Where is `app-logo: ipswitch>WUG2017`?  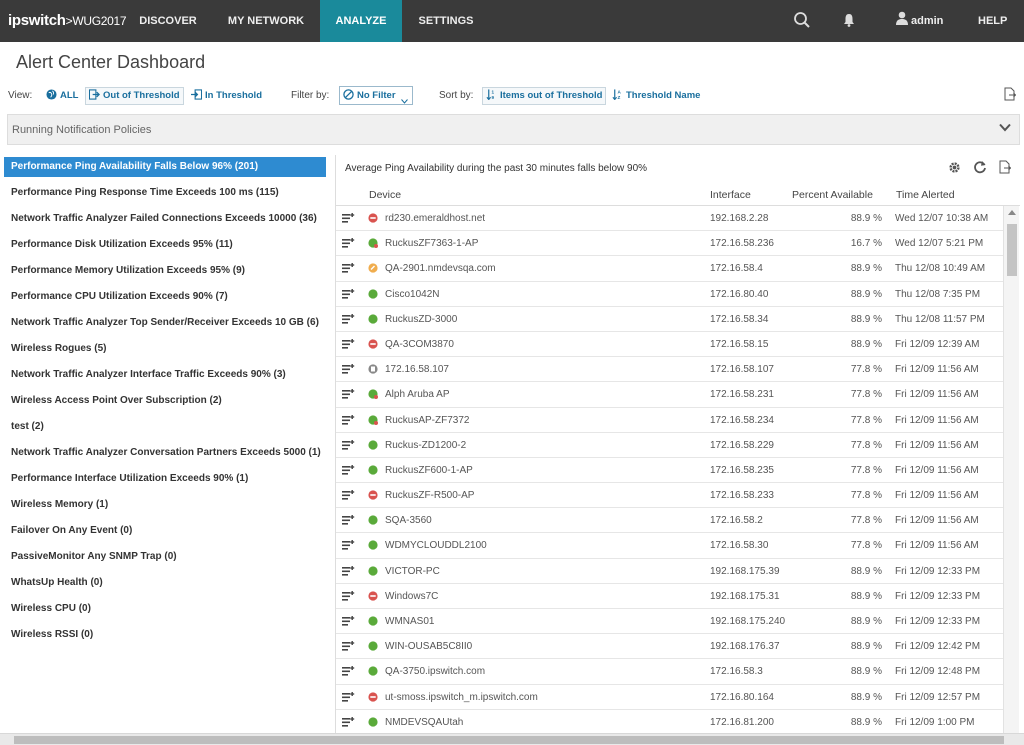 app-logo: ipswitch>WUG2017 is located at coordinates (67, 20).